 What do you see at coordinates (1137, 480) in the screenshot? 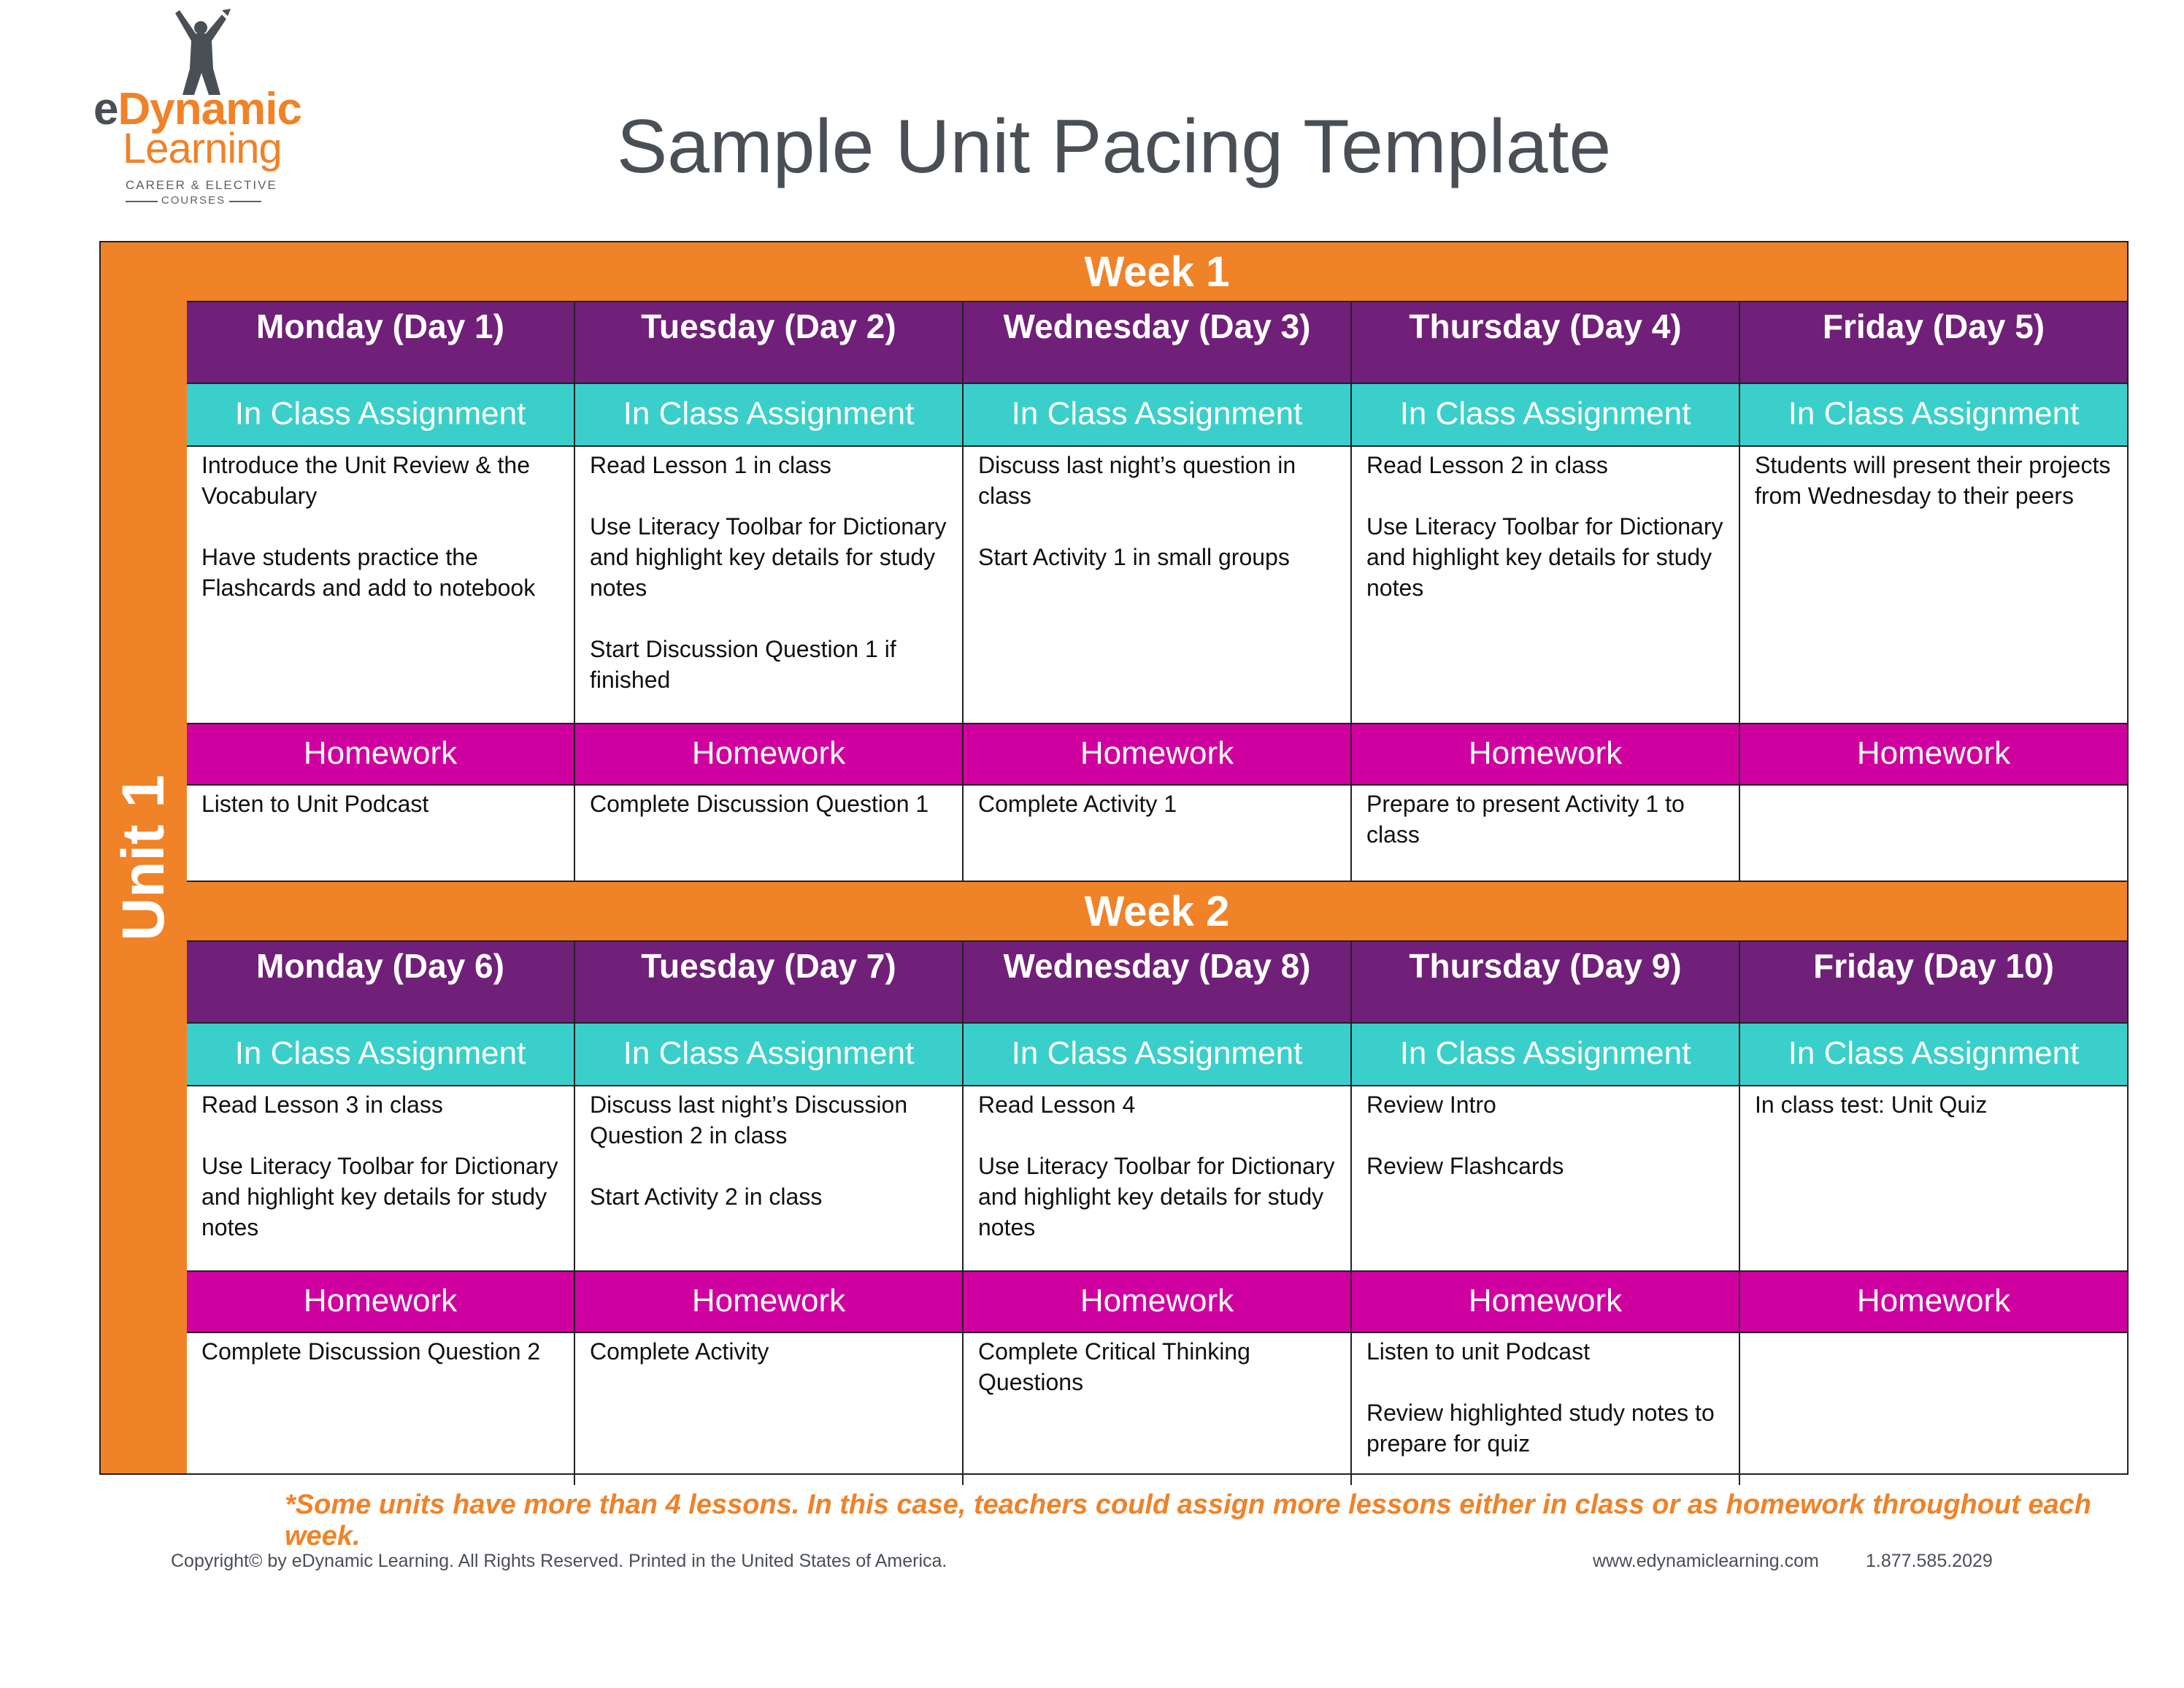
I see `assignment-item: Discuss last night’s question in class` at bounding box center [1137, 480].